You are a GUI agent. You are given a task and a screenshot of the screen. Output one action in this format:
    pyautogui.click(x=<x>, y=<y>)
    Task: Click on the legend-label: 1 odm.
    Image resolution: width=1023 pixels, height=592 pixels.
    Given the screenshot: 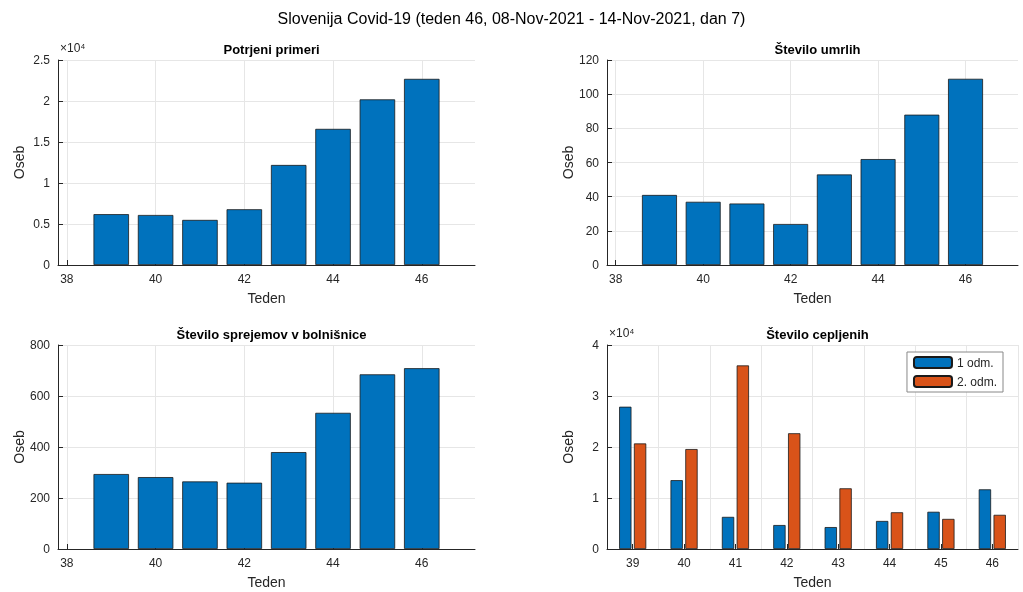 What is the action you would take?
    pyautogui.click(x=975, y=362)
    